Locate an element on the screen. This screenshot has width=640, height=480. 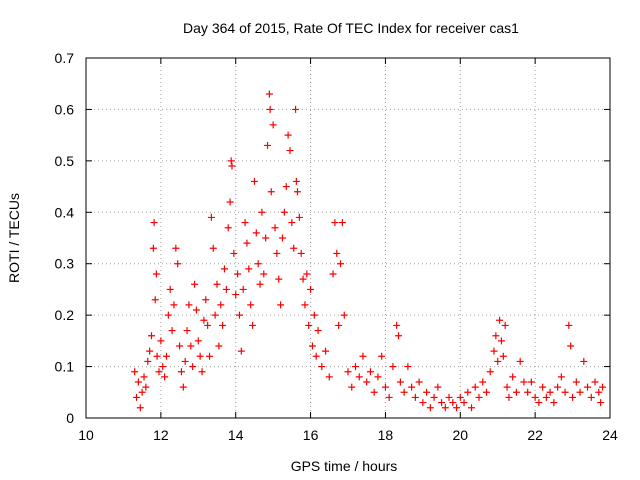
y-tick-label: 0.5 is located at coordinates (65, 161).